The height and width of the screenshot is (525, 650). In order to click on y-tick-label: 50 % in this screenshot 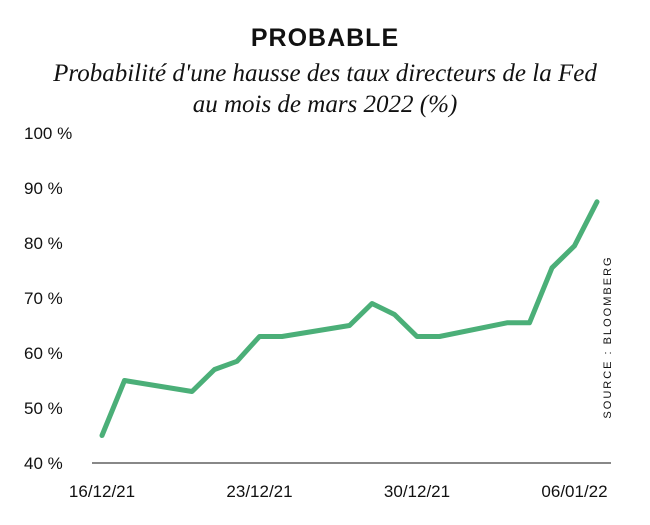, I will do `click(43, 408)`.